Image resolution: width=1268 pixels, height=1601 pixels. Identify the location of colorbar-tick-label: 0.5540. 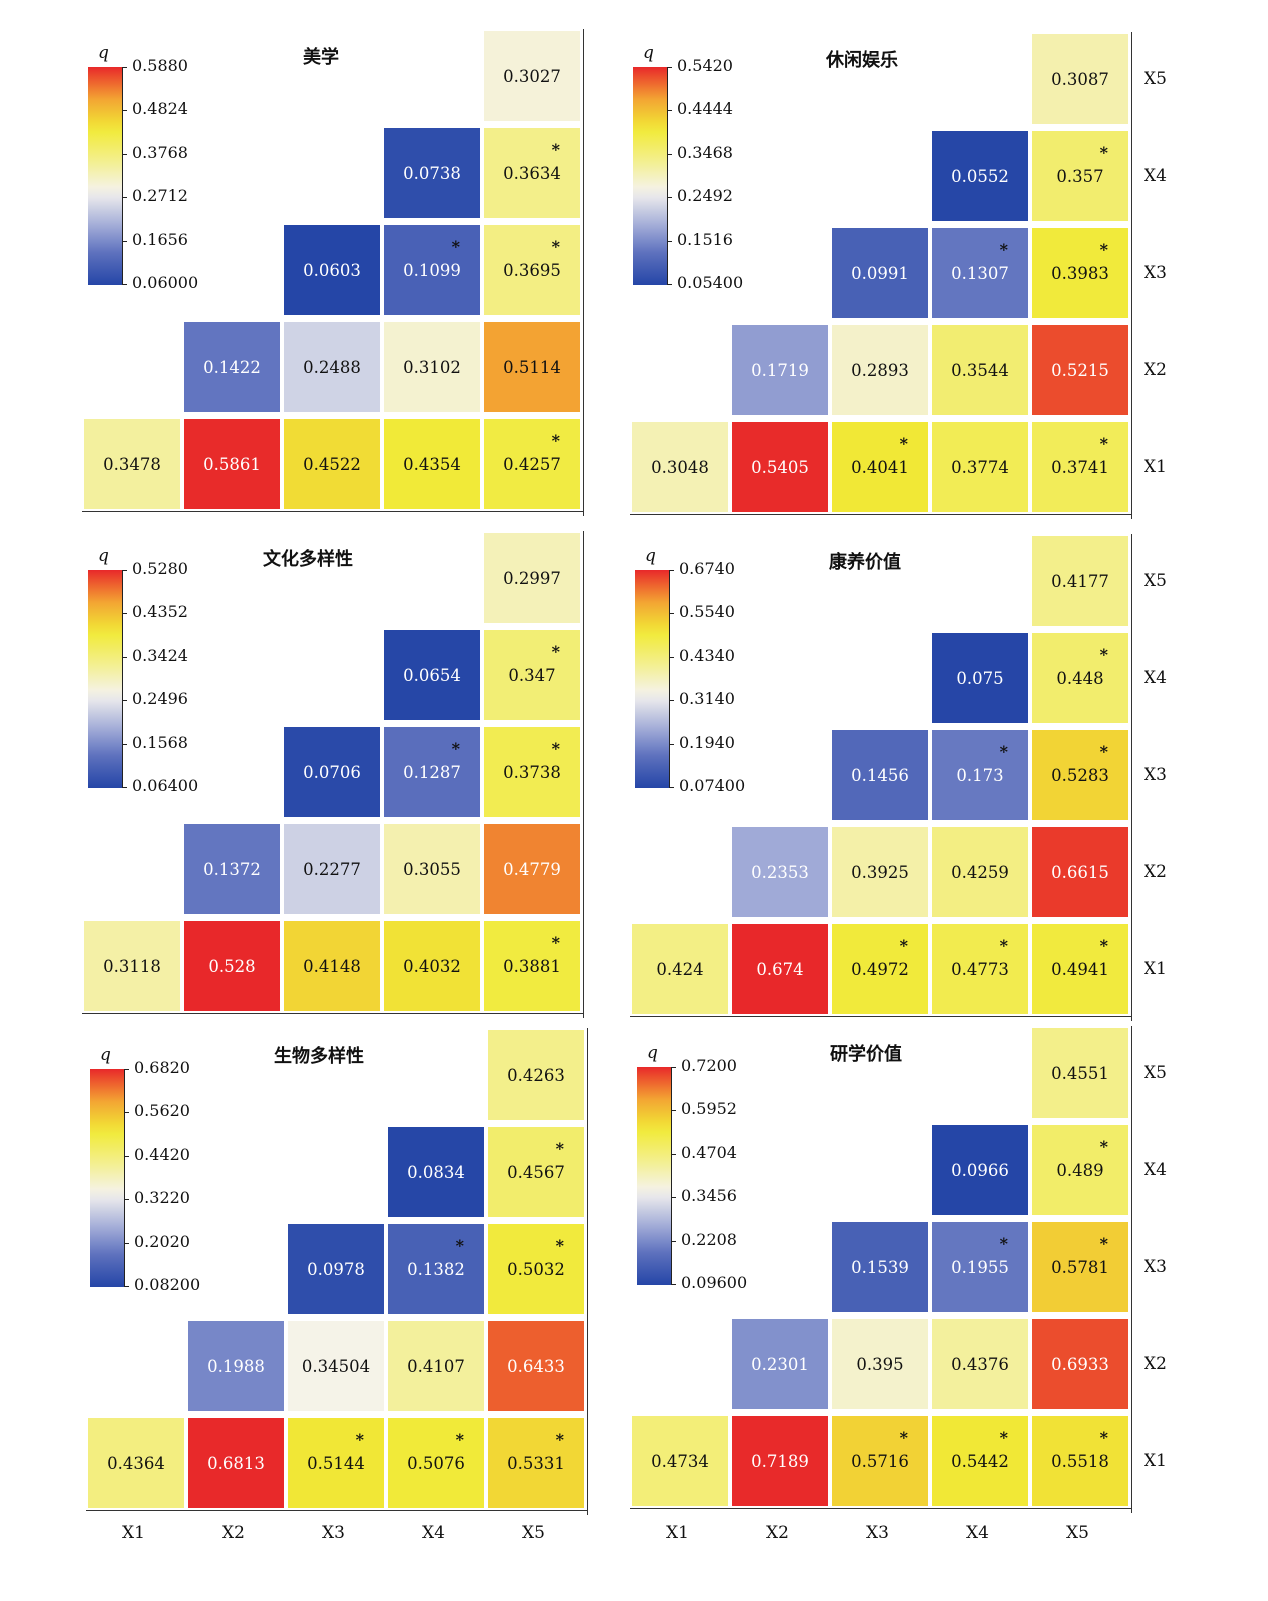
(707, 611).